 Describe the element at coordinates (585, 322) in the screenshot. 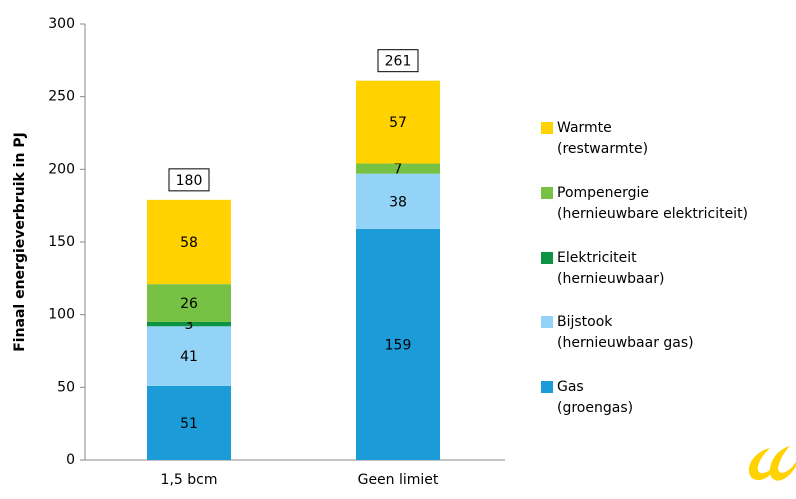

I see `legend-label: Bijstook` at that location.